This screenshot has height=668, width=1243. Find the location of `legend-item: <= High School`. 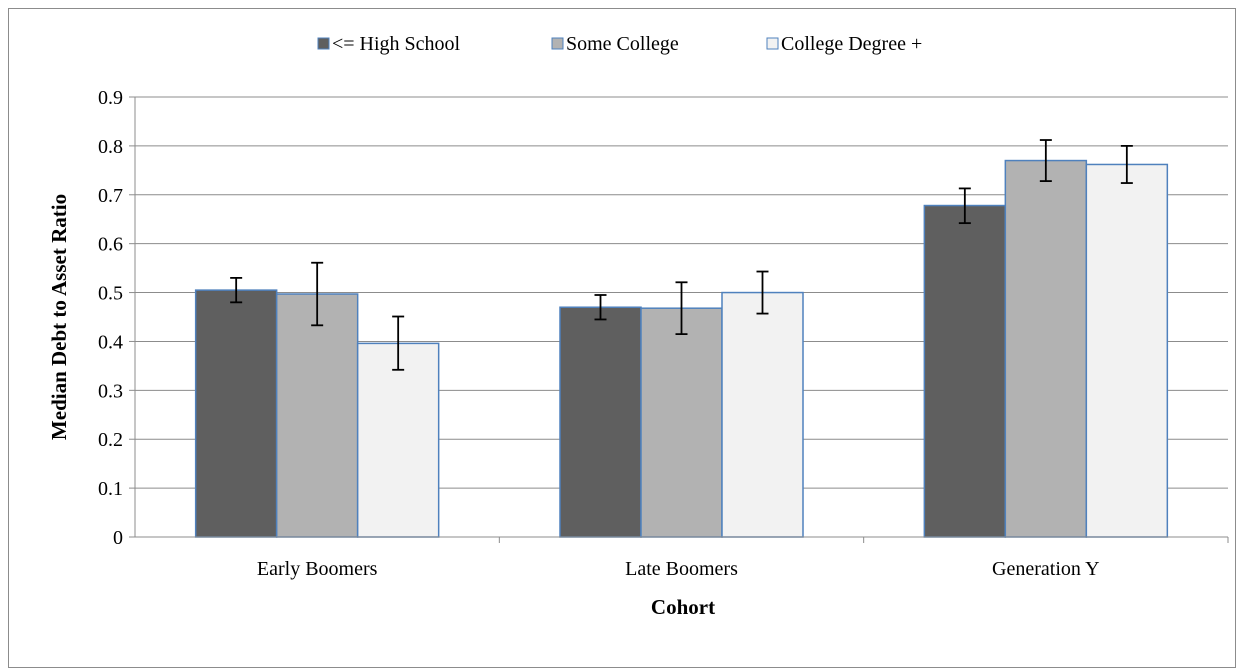

legend-item: <= High School is located at coordinates (389, 44).